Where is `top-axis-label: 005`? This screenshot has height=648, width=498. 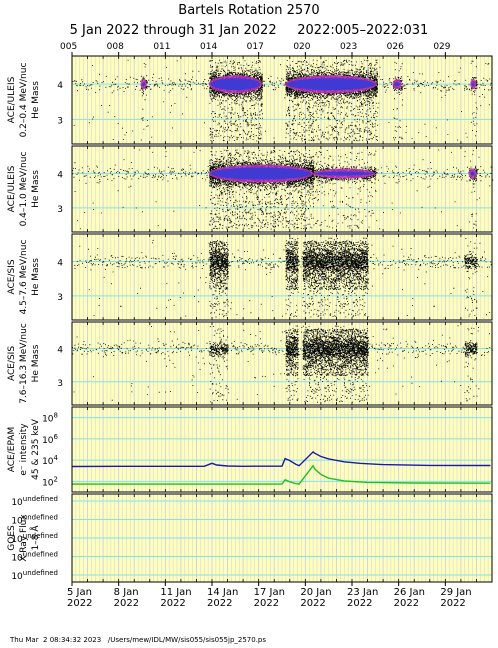 top-axis-label: 005 is located at coordinates (68, 47).